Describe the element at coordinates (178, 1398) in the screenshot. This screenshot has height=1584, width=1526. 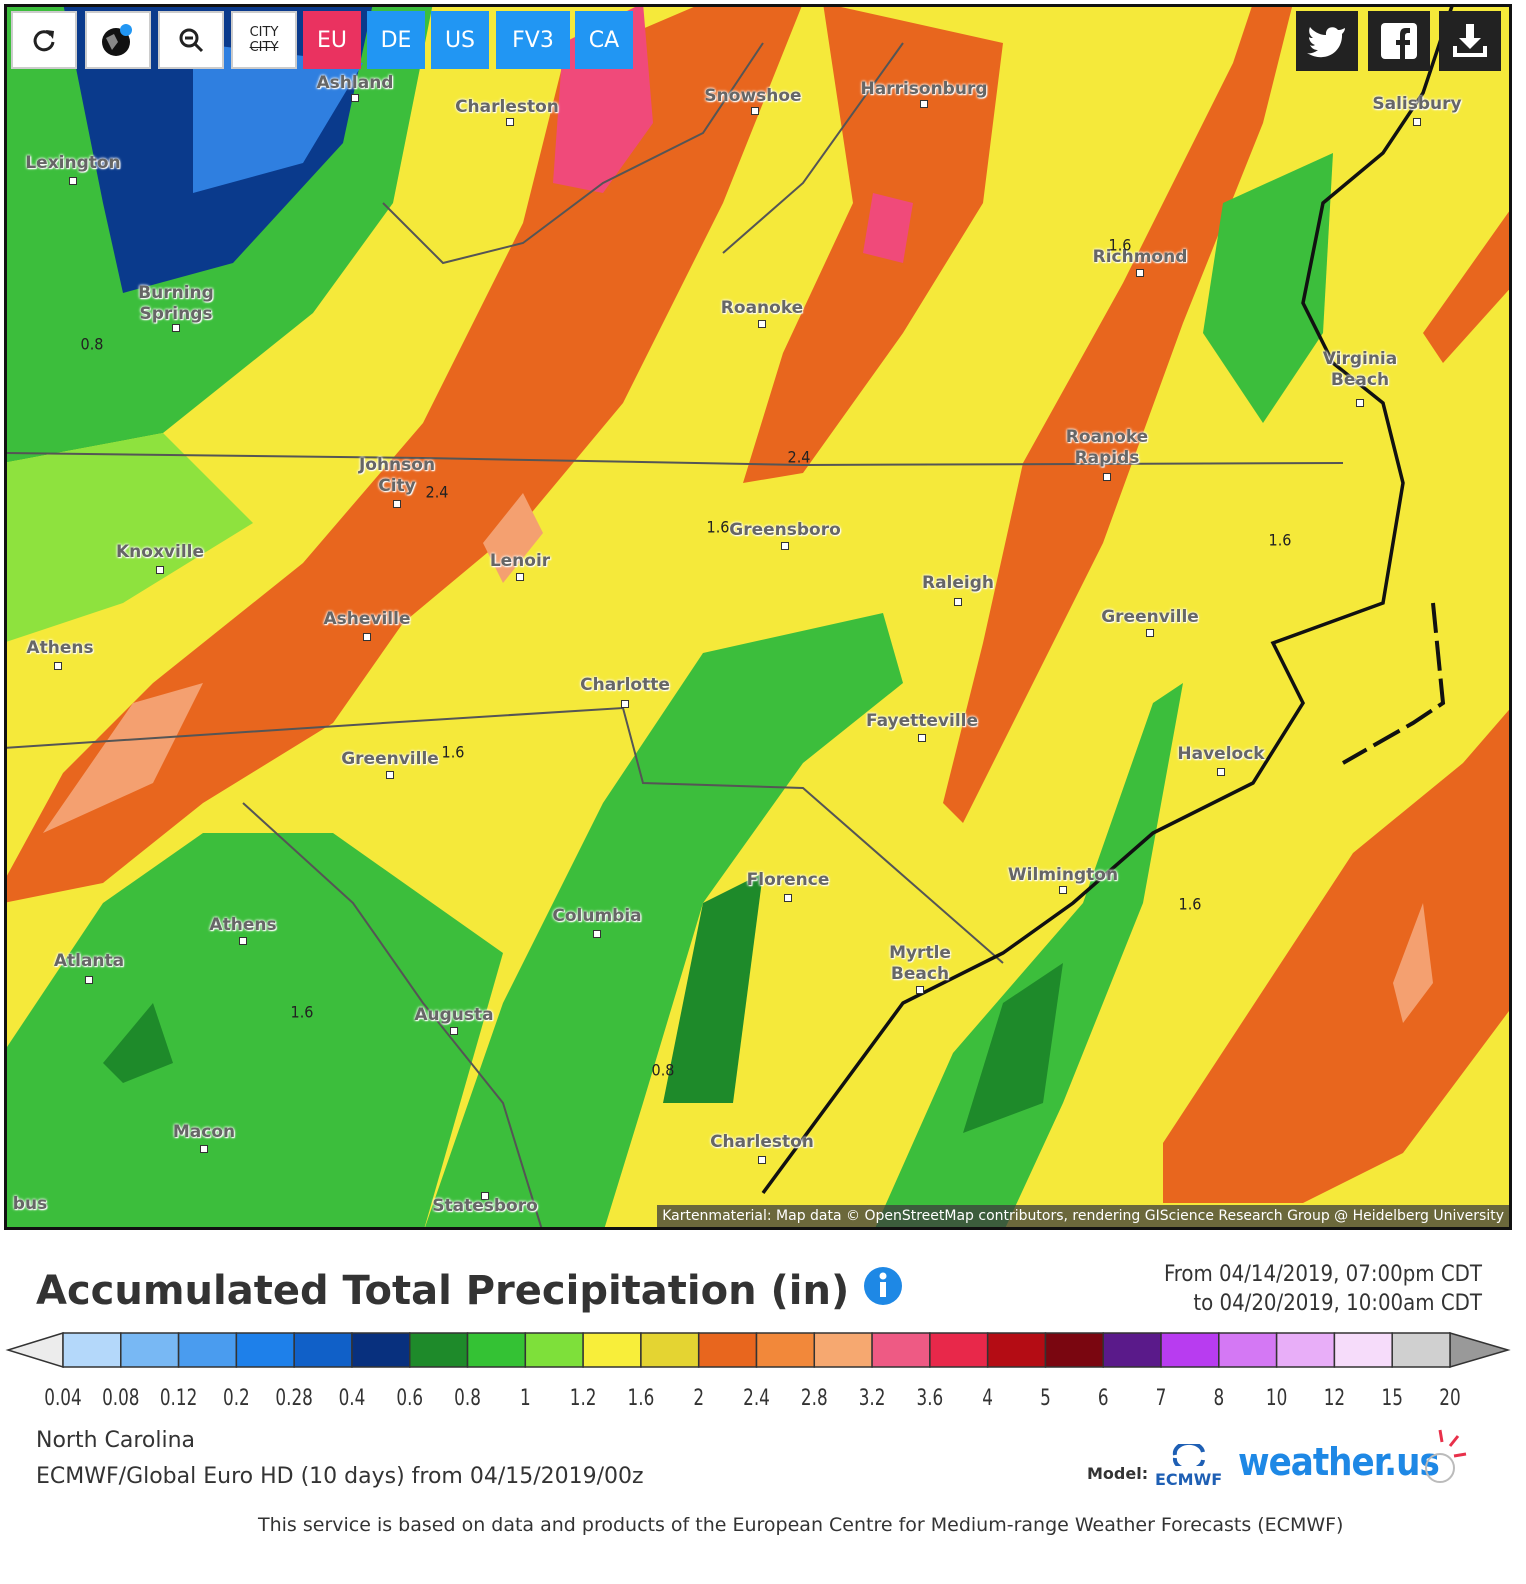
I see `legend-label: 0.12` at that location.